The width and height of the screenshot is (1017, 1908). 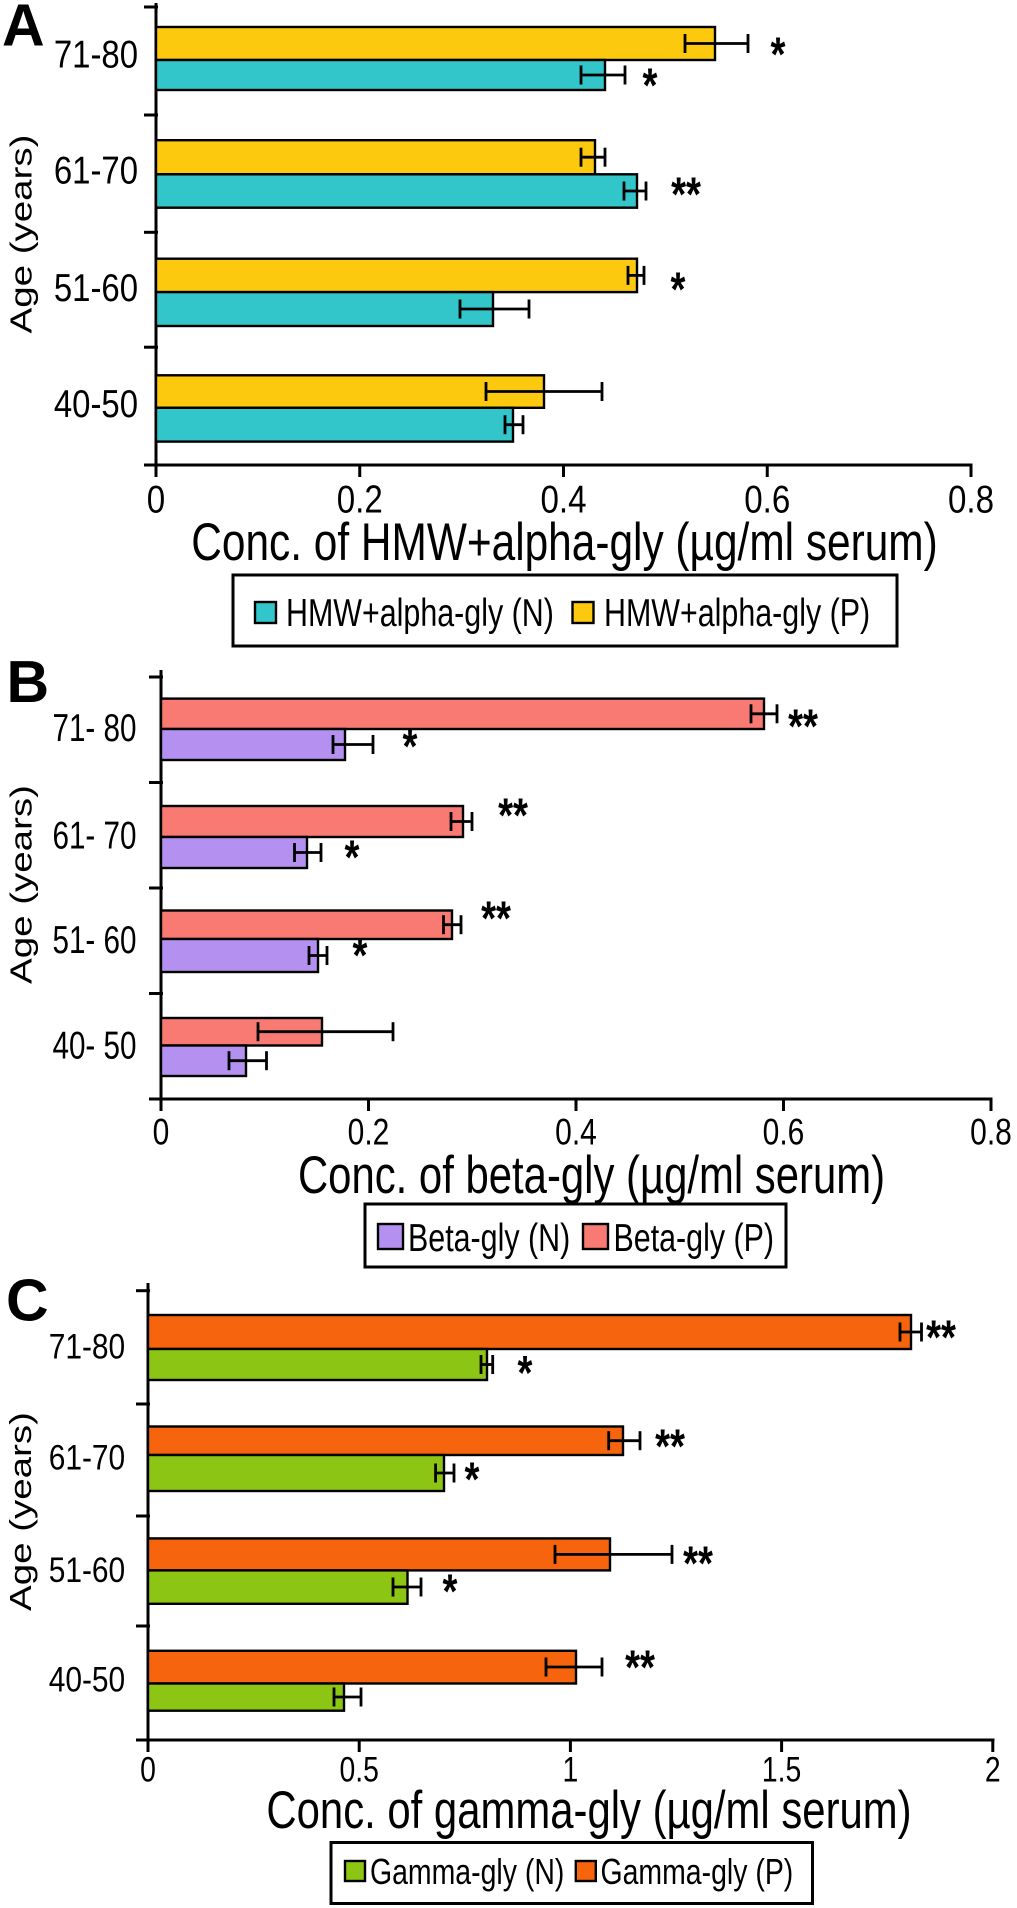 What do you see at coordinates (27, 1301) in the screenshot?
I see `svg-text: C` at bounding box center [27, 1301].